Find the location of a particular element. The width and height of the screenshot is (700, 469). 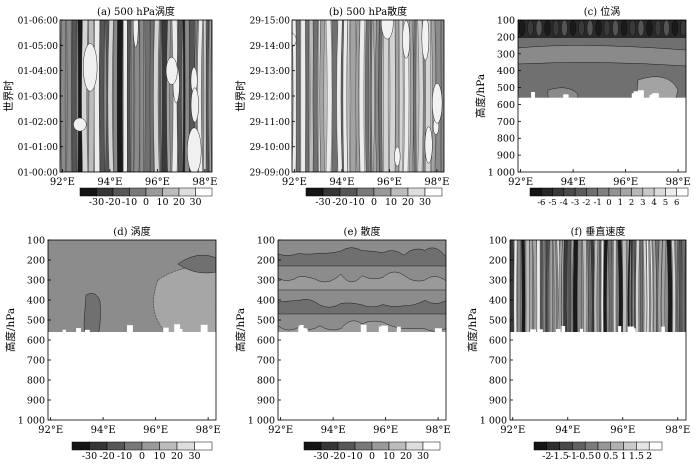

colorbar-label: 10 is located at coordinates (162, 202).